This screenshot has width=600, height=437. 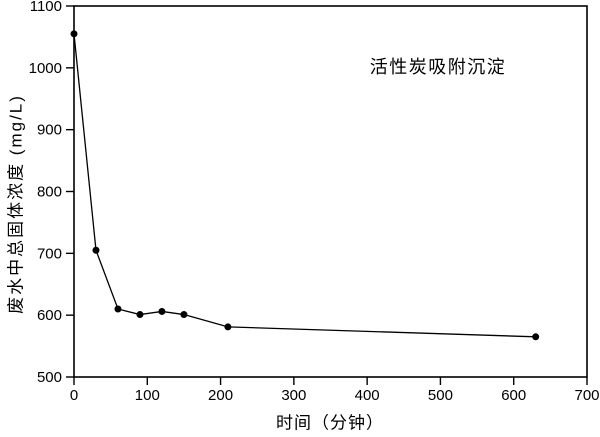 What do you see at coordinates (16, 204) in the screenshot?
I see `y-axis-label: 废水中总固体浓度 (mg/L)` at bounding box center [16, 204].